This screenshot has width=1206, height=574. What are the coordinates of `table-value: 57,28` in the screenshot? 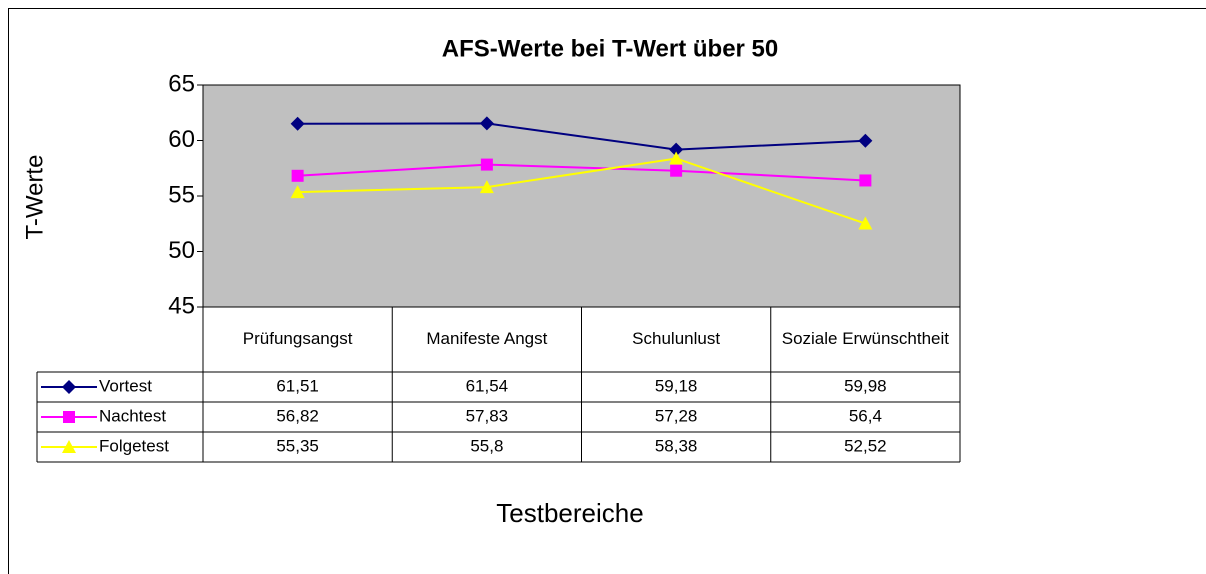 It's located at (676, 415).